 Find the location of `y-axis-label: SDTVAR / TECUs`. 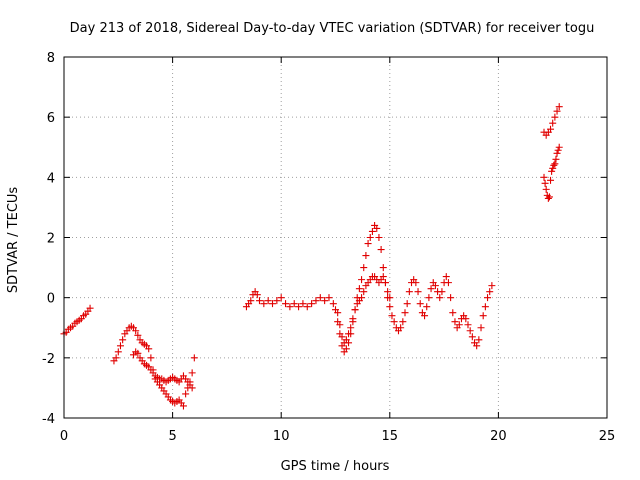

y-axis-label: SDTVAR / TECUs is located at coordinates (13, 240).